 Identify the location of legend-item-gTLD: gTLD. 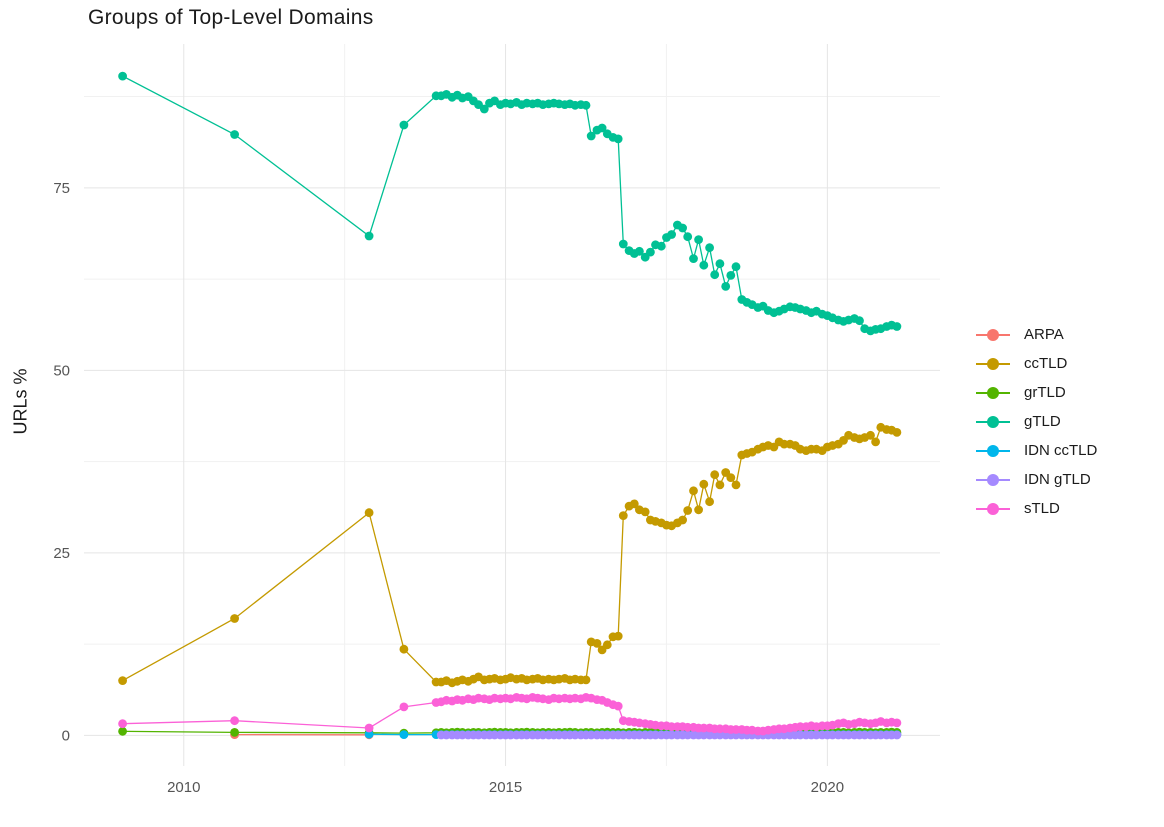
(1036, 421).